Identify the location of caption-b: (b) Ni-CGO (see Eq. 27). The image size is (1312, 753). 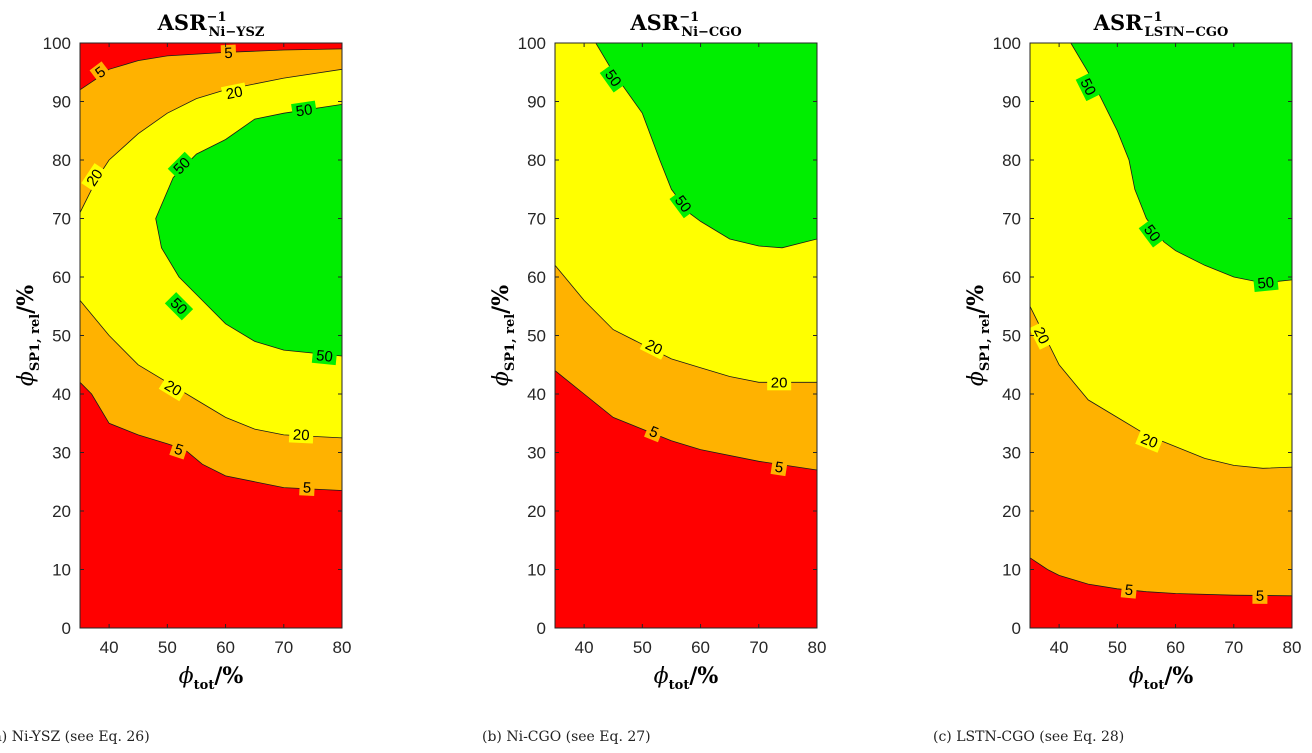
(566, 737).